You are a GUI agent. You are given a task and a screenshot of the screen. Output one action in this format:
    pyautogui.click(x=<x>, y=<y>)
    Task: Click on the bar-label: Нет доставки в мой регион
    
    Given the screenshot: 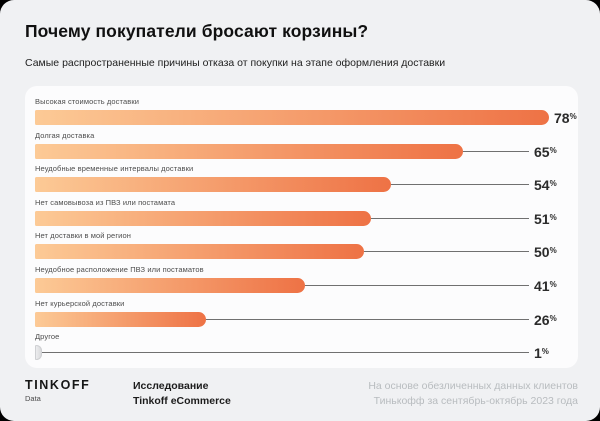 What is the action you would take?
    pyautogui.click(x=83, y=236)
    